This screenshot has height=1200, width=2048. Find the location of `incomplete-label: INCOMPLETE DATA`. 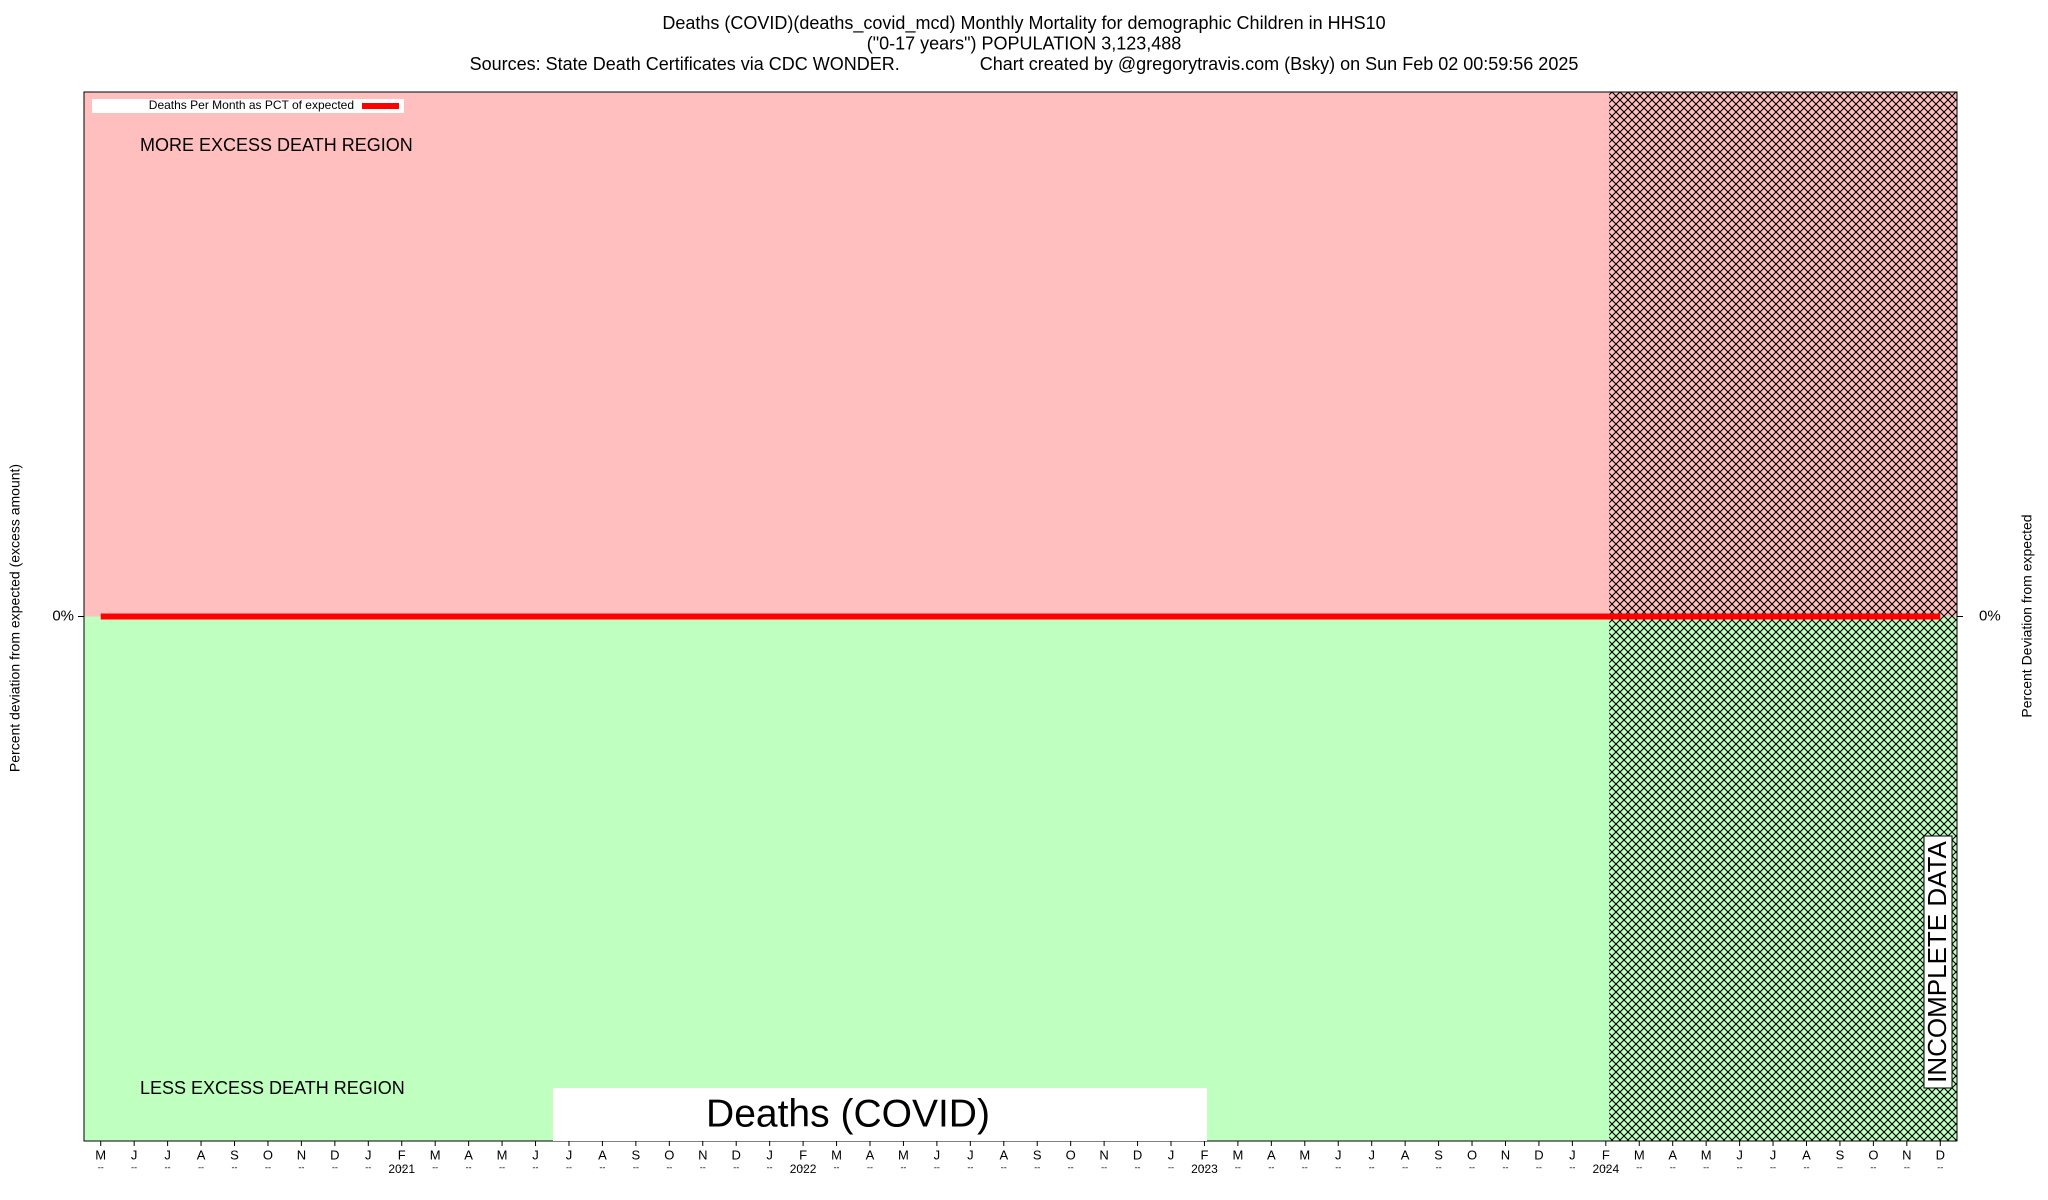

incomplete-label: INCOMPLETE DATA is located at coordinates (1937, 961).